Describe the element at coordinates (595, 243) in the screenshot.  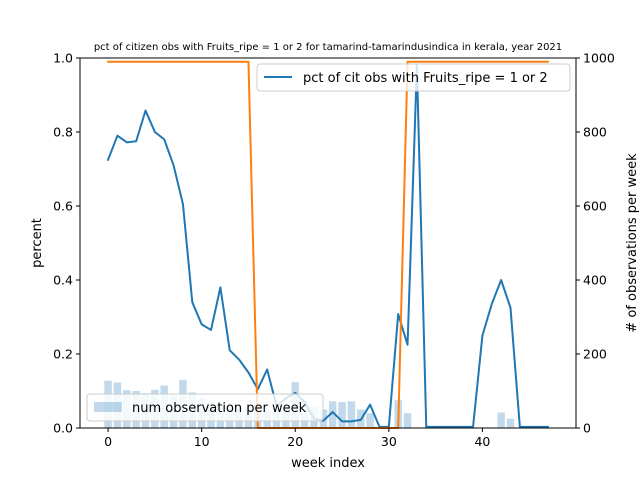
I see `y-axis-right: 0 200 400 600 800 1000` at that location.